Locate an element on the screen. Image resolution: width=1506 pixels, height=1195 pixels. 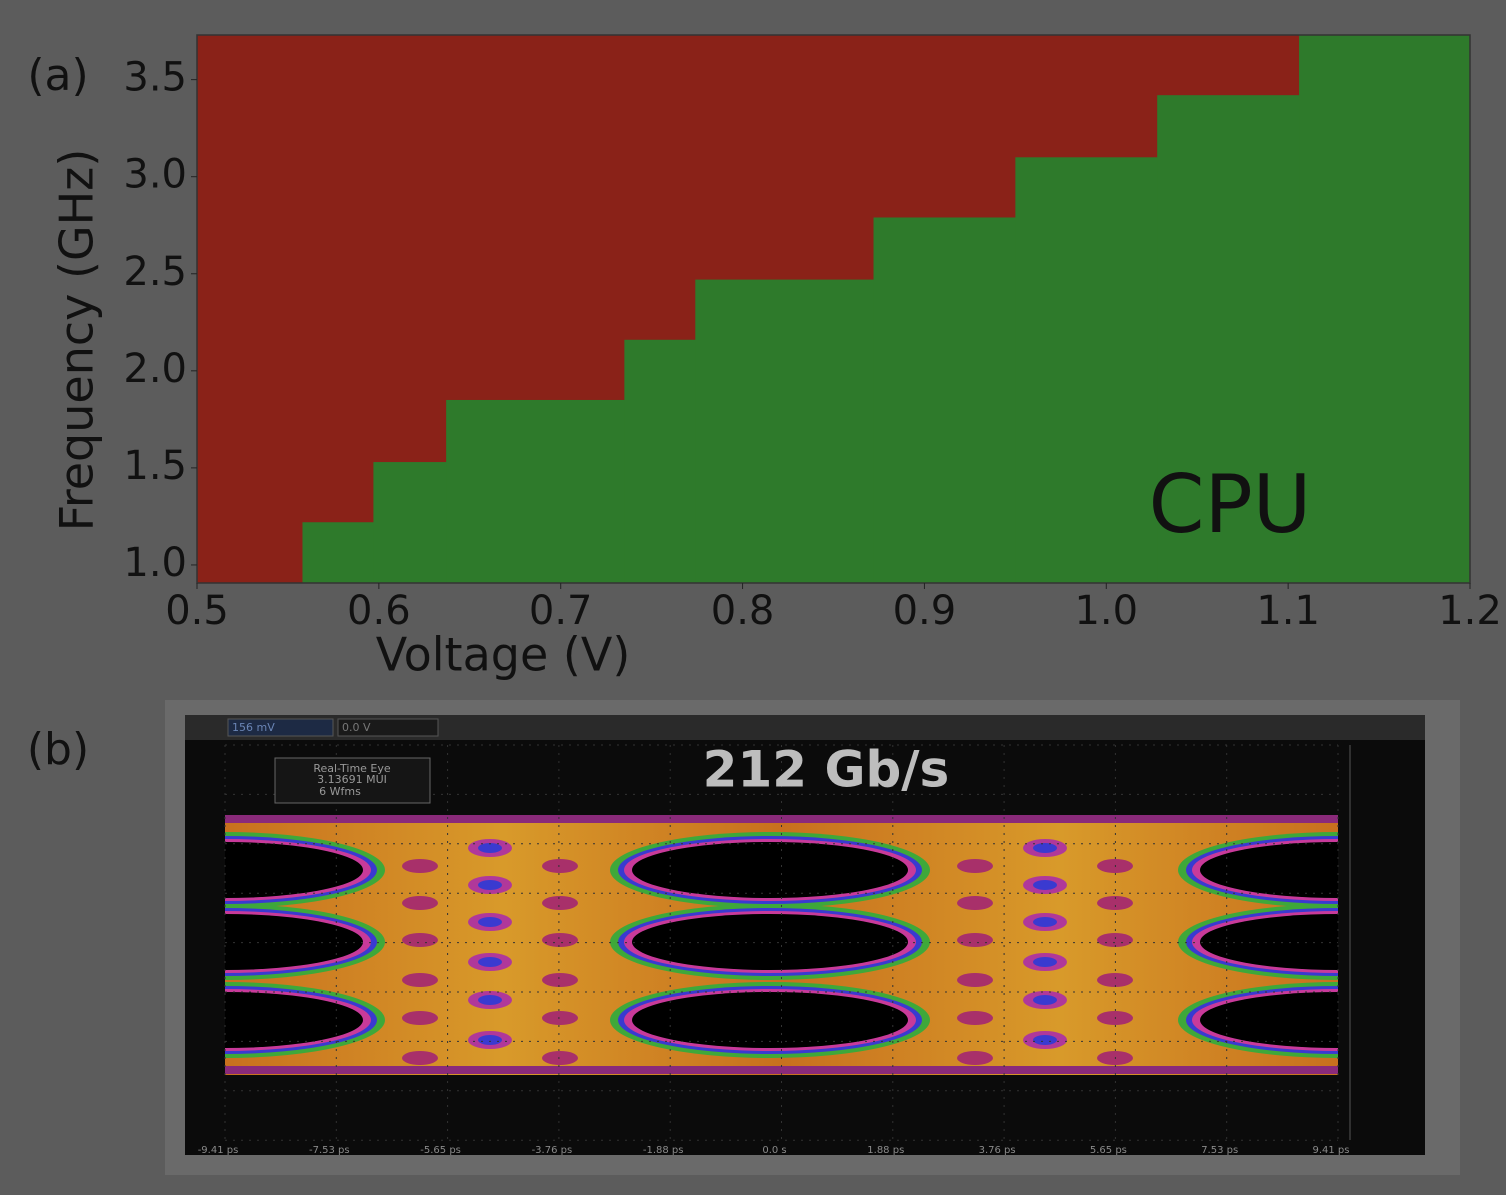
x-tick-label: 0.9 is located at coordinates (925, 611).